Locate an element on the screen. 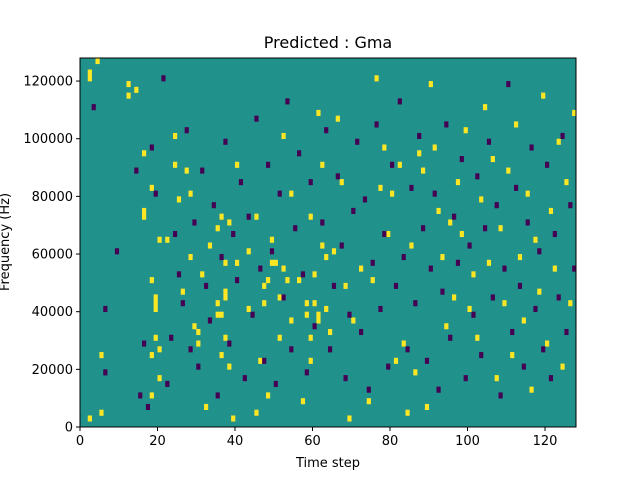 The height and width of the screenshot is (480, 640). x-tick-label: 0 is located at coordinates (80, 441).